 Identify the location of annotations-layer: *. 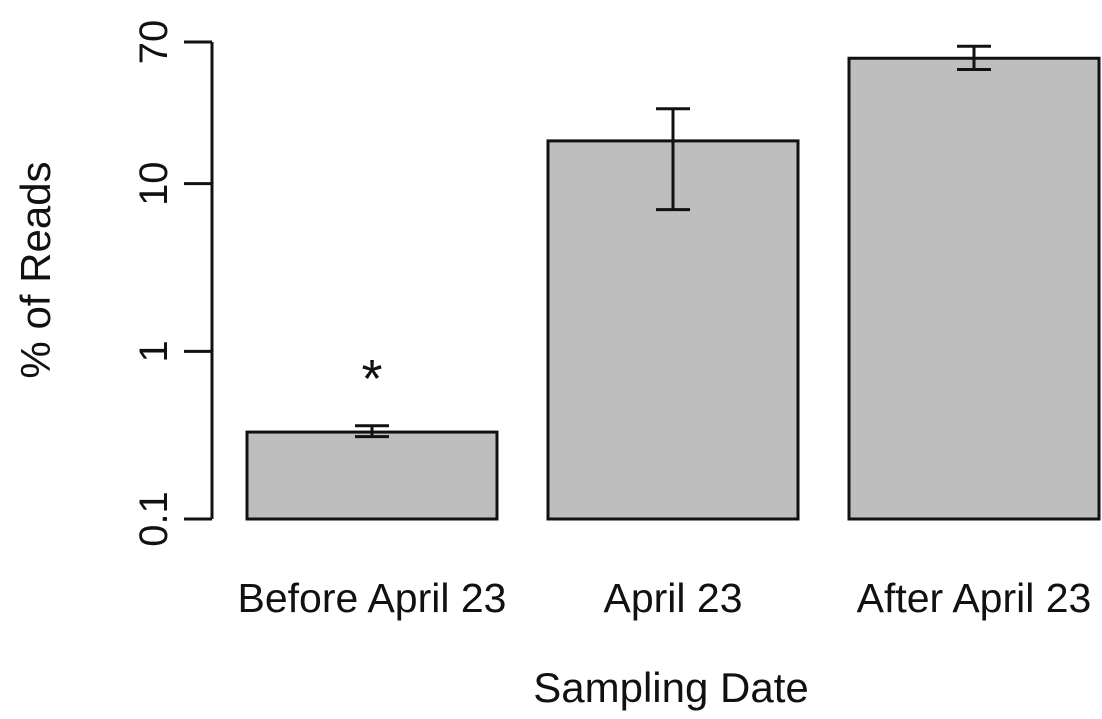
(371, 379).